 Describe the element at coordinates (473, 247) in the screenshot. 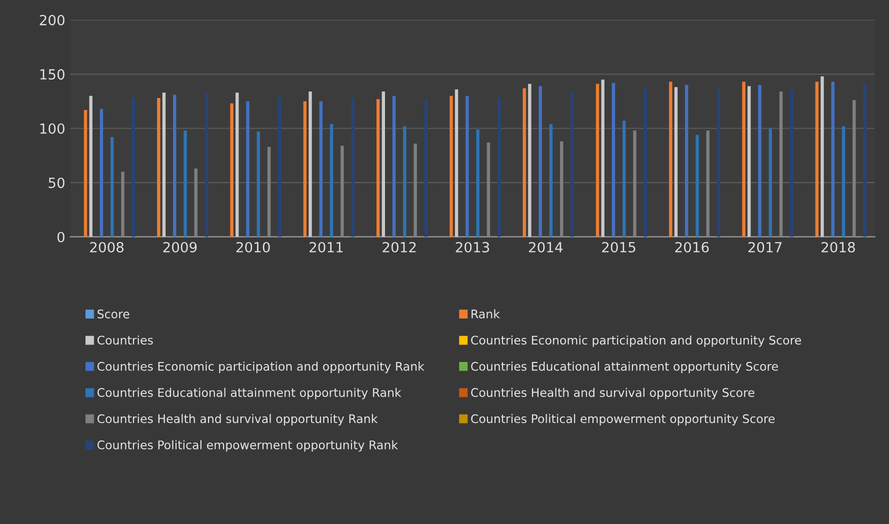

I see `x-tick-label: 2013` at that location.